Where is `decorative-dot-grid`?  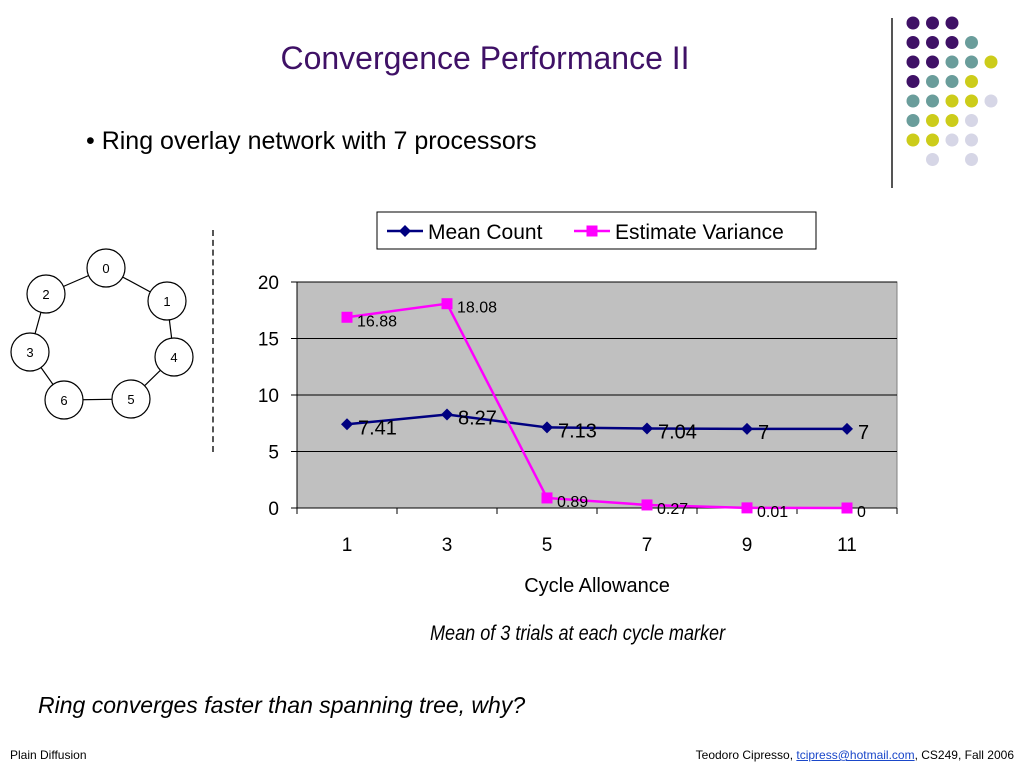 decorative-dot-grid is located at coordinates (952, 91).